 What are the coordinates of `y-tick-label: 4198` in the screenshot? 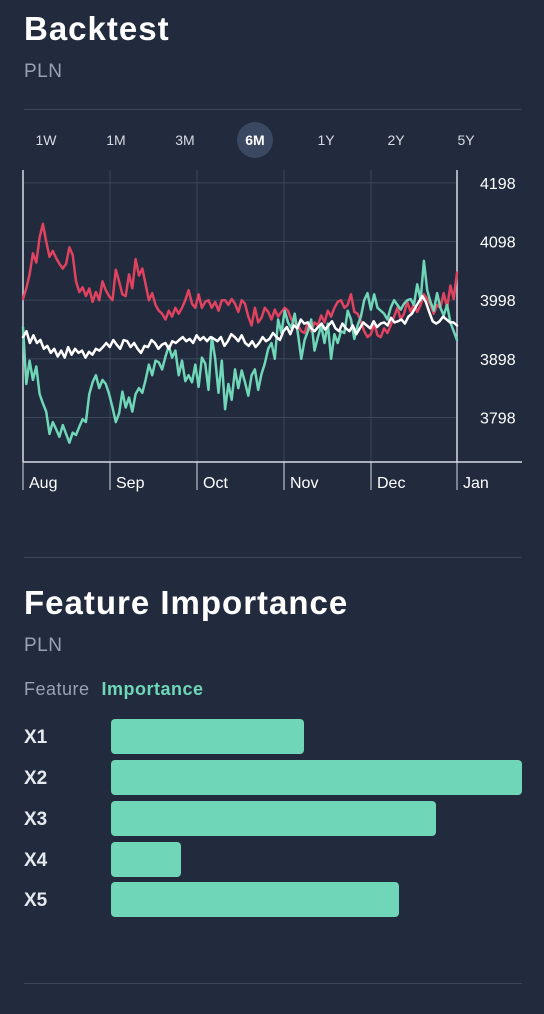 It's located at (498, 184).